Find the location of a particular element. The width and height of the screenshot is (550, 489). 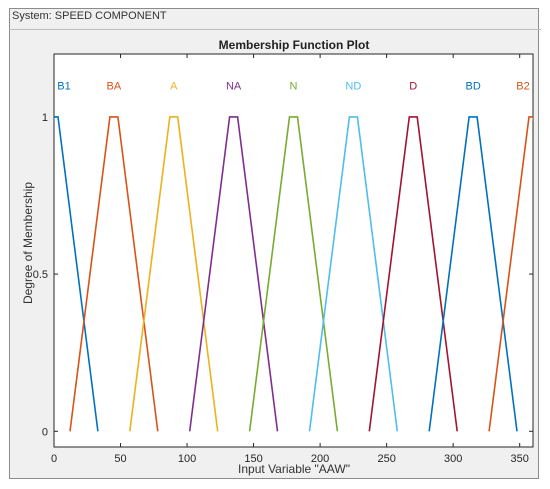

chart-title: Membership Function Plot is located at coordinates (294, 45).